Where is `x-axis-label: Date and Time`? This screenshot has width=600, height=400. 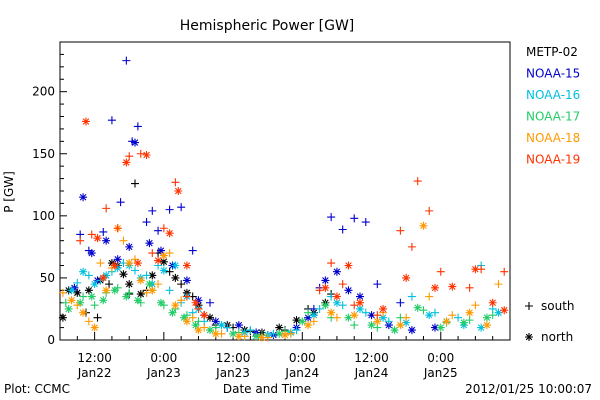
x-axis-label: Date and Time is located at coordinates (267, 389).